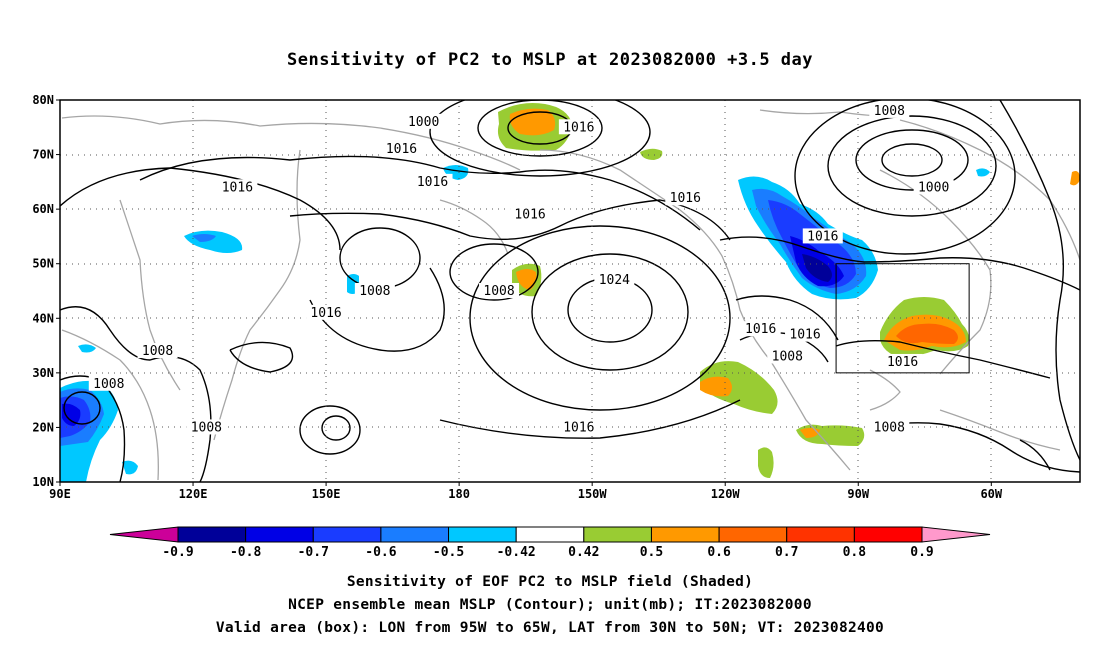 The width and height of the screenshot is (1100, 650). Describe the element at coordinates (43, 318) in the screenshot. I see `lat-label: 40N` at that location.